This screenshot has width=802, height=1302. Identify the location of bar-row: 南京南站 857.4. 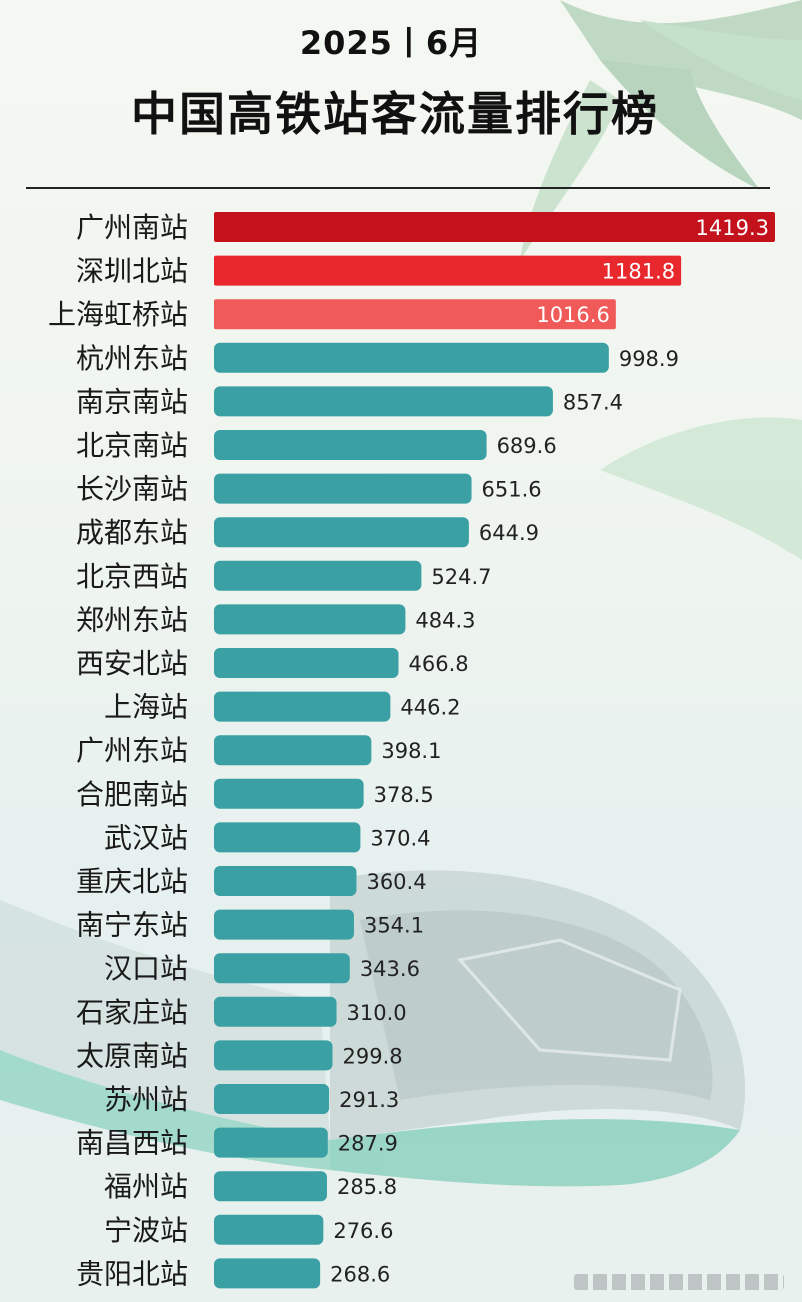
(349, 401).